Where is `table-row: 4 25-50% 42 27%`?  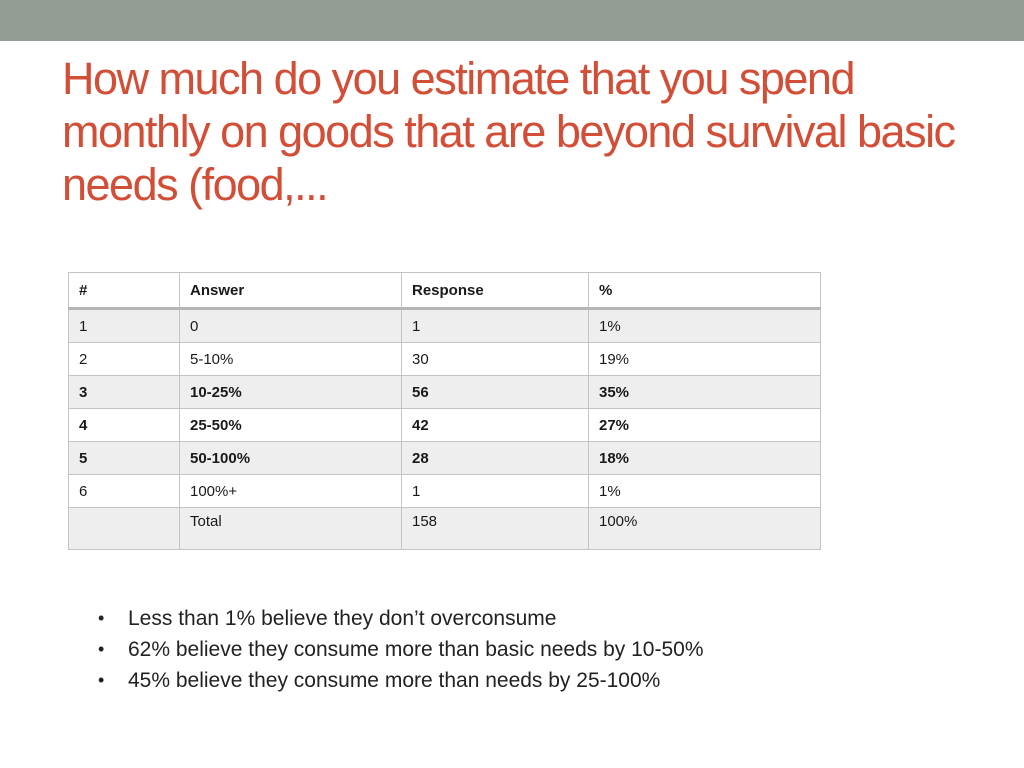 table-row: 4 25-50% 42 27% is located at coordinates (444, 425).